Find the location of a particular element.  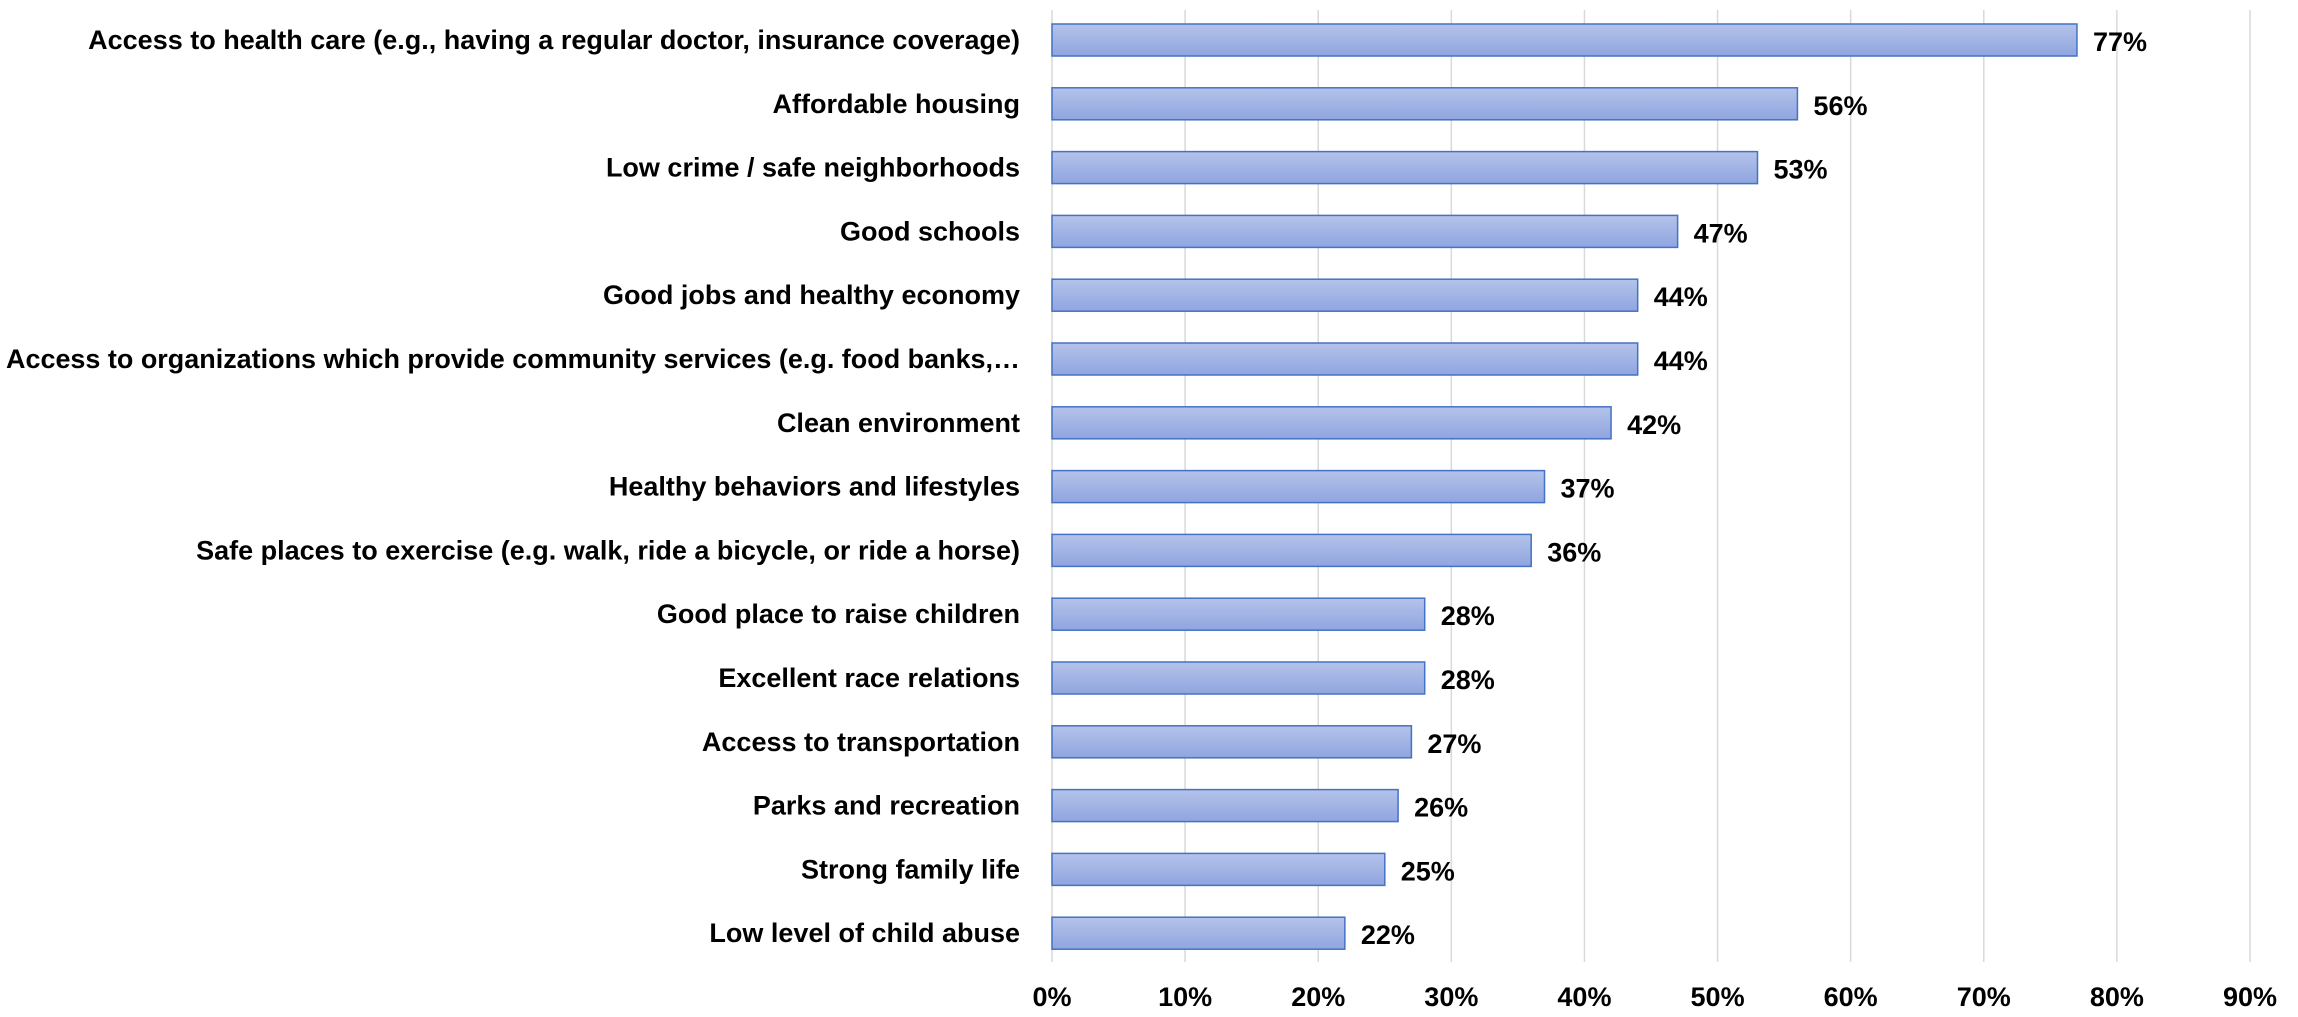

data-label: 36% is located at coordinates (1574, 552).